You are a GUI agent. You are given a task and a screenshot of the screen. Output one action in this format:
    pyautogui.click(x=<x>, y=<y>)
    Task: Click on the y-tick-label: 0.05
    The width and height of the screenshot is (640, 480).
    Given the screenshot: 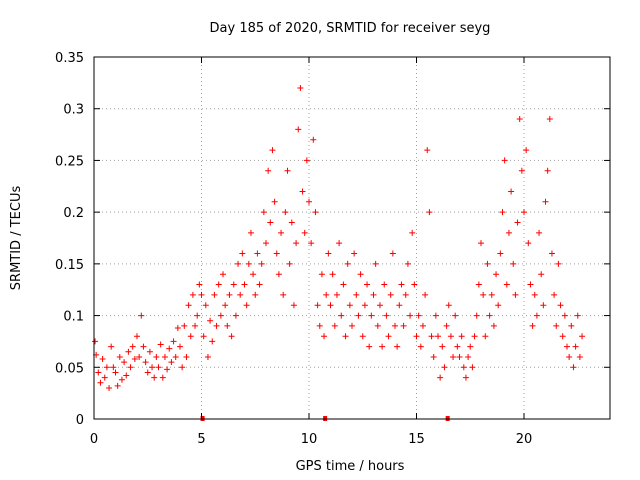 What is the action you would take?
    pyautogui.click(x=69, y=368)
    